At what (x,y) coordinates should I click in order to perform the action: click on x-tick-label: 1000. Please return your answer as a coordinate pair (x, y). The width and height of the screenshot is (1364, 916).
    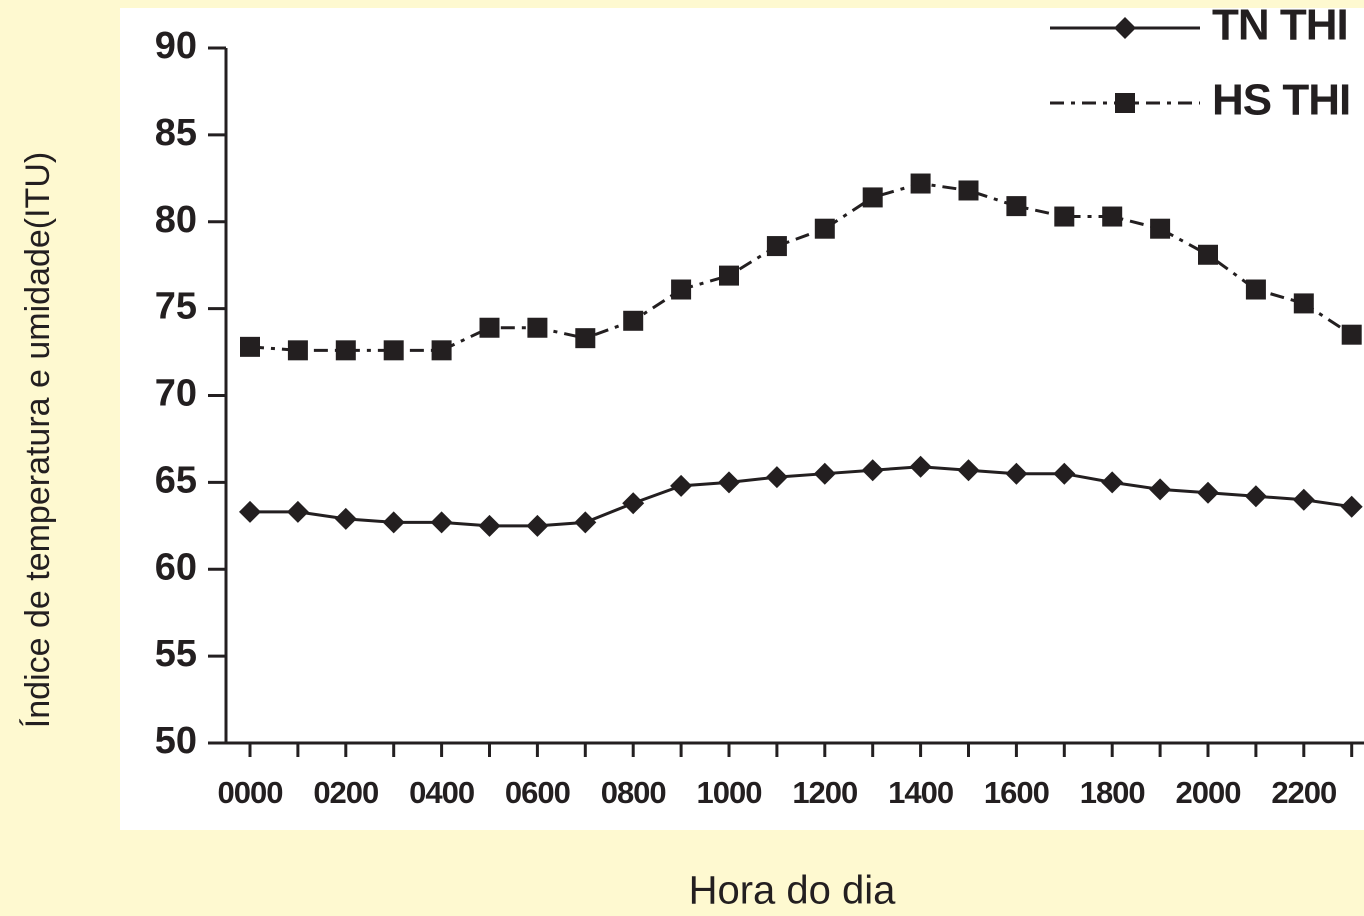
    Looking at the image, I should click on (729, 792).